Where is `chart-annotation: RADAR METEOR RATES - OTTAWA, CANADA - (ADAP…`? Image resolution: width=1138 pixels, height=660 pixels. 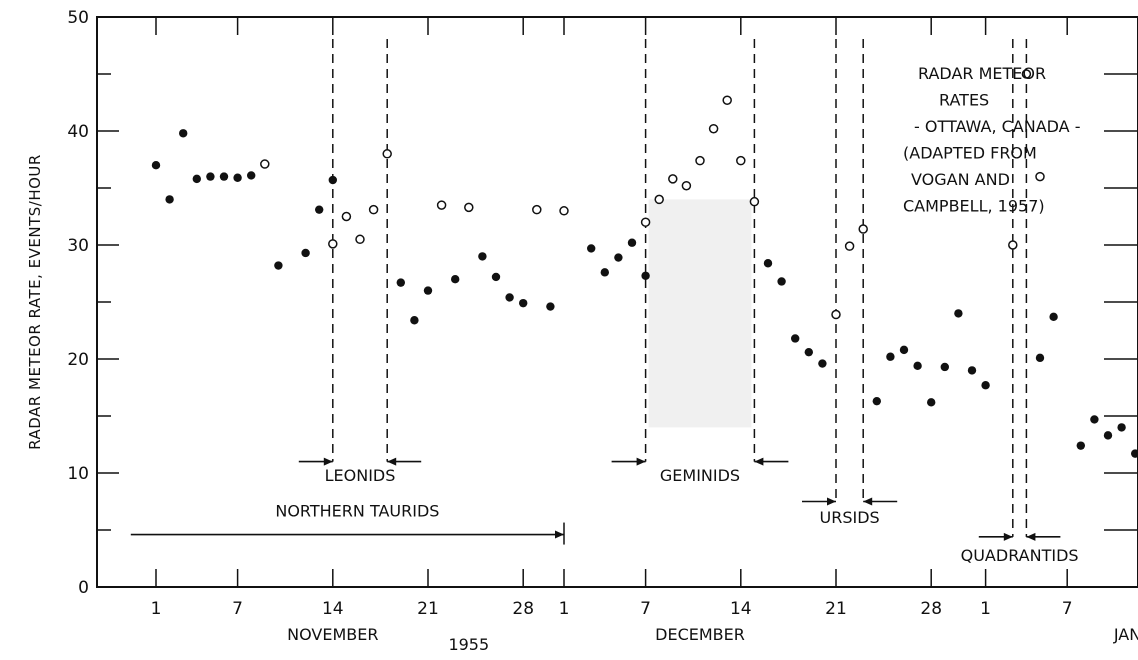 chart-annotation: RADAR METEOR RATES - OTTAWA, CANADA - (ADAP… is located at coordinates (991, 140).